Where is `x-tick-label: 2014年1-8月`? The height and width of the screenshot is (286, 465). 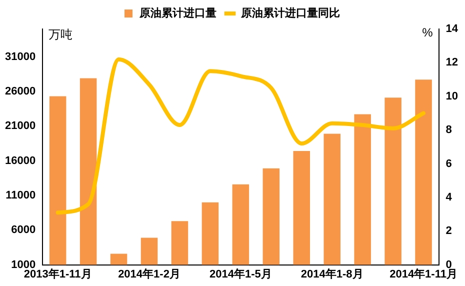
x-tick-label: 2014年1-8月 is located at coordinates (332, 273).